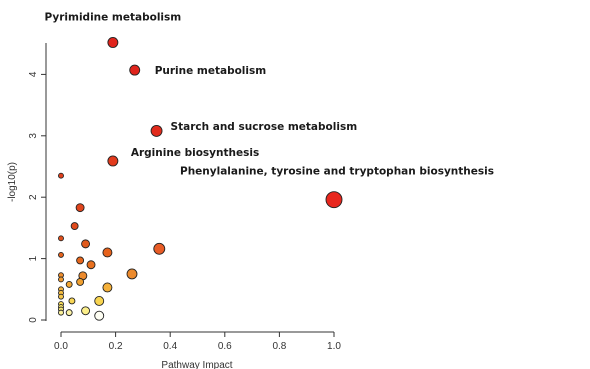 This screenshot has height=369, width=590. Describe the element at coordinates (33, 258) in the screenshot. I see `y-tick-label: 1` at that location.